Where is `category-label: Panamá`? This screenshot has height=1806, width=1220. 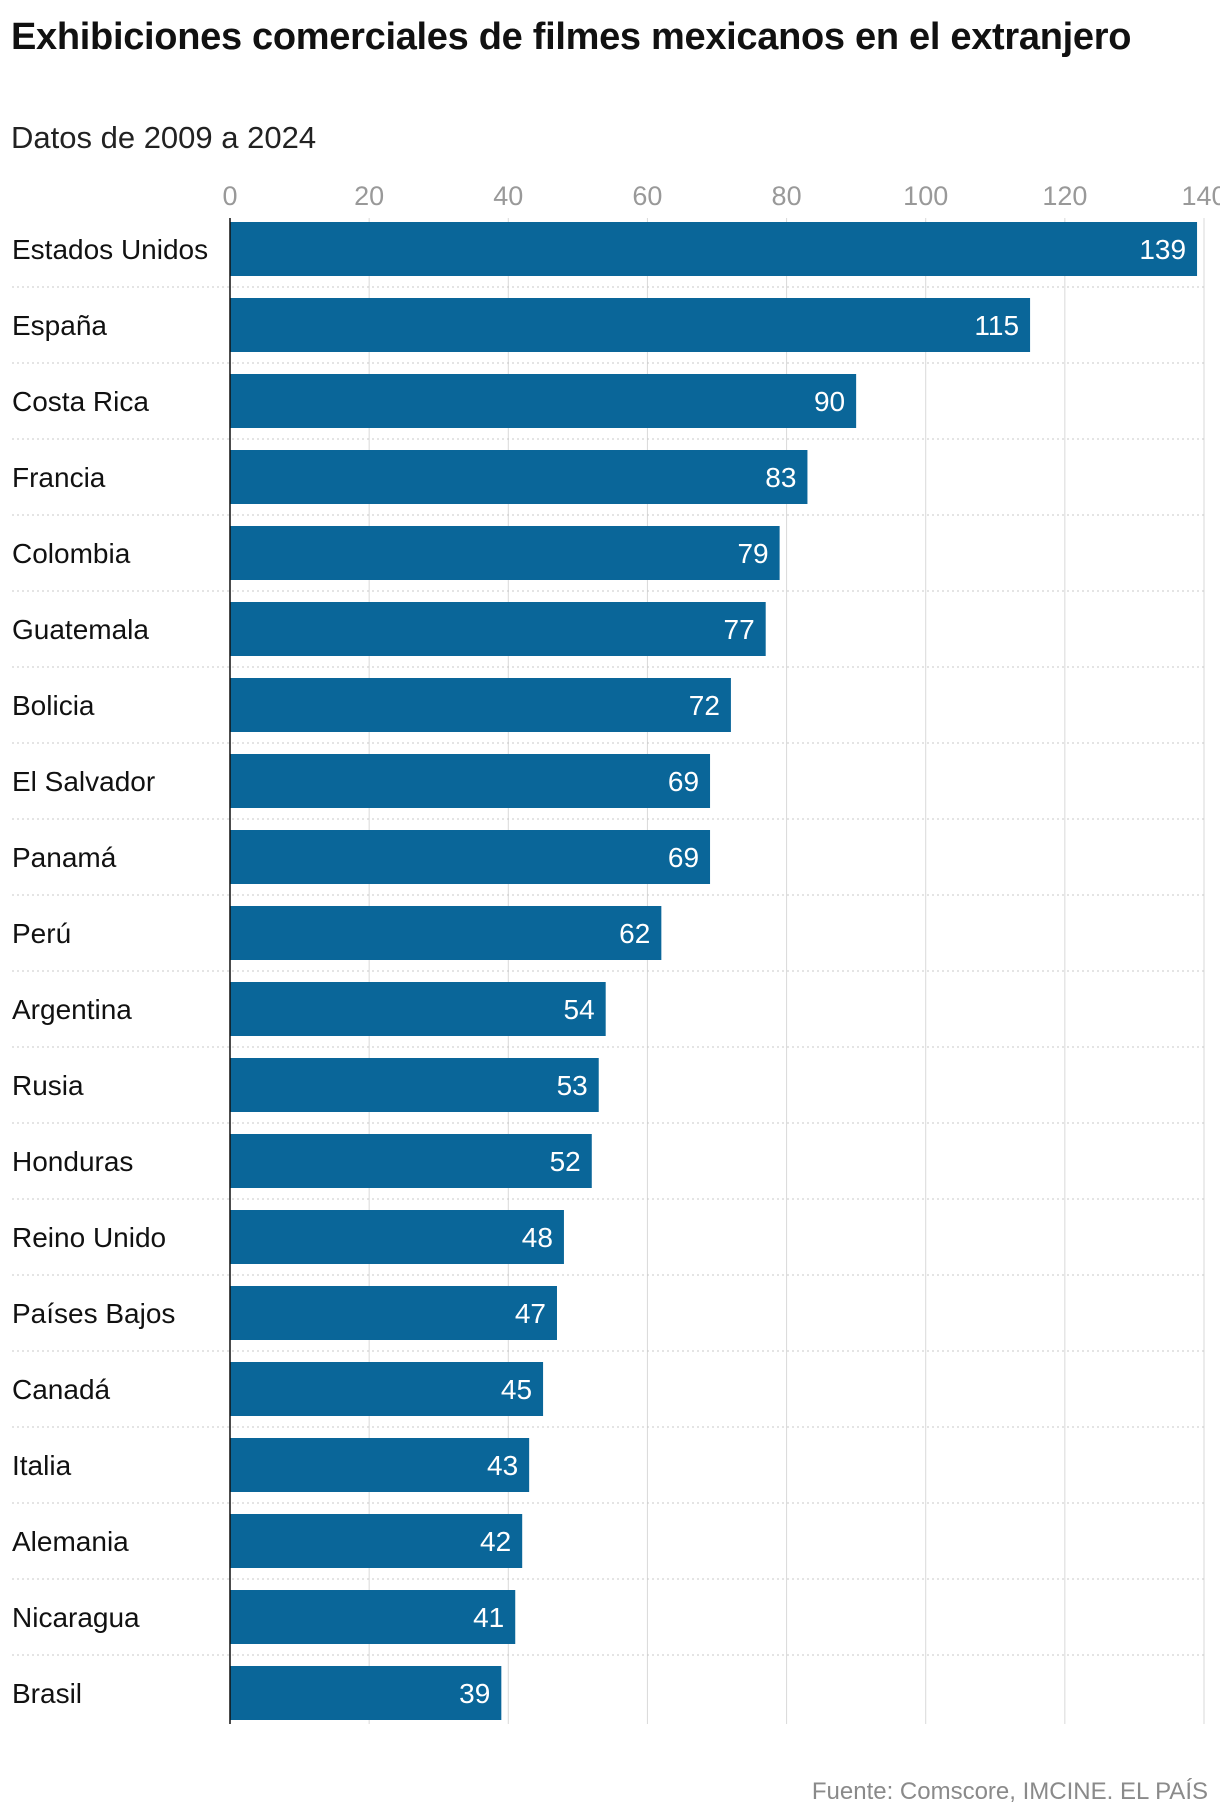 category-label: Panamá is located at coordinates (64, 857).